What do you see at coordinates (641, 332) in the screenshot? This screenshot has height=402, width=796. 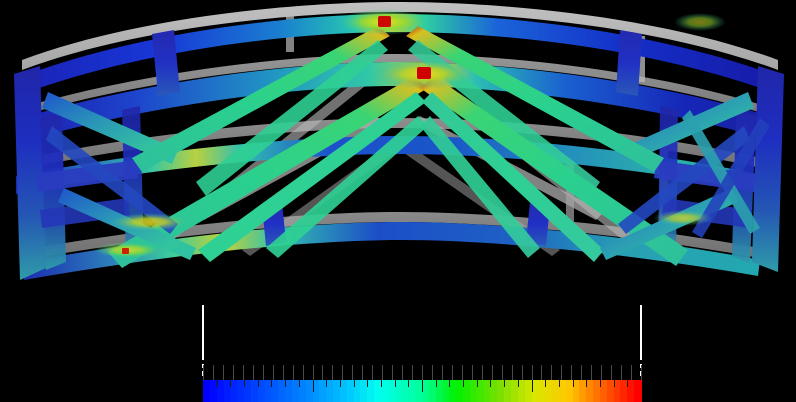 I see `colorbar-frame-right-line` at bounding box center [641, 332].